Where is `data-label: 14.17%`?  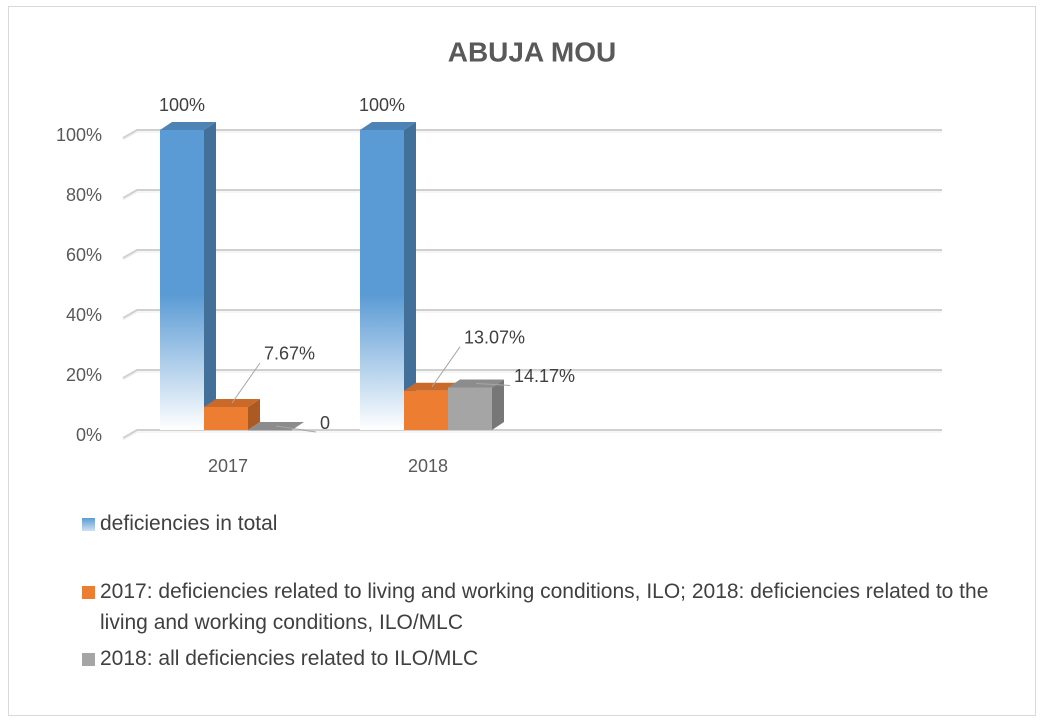
data-label: 14.17% is located at coordinates (544, 376).